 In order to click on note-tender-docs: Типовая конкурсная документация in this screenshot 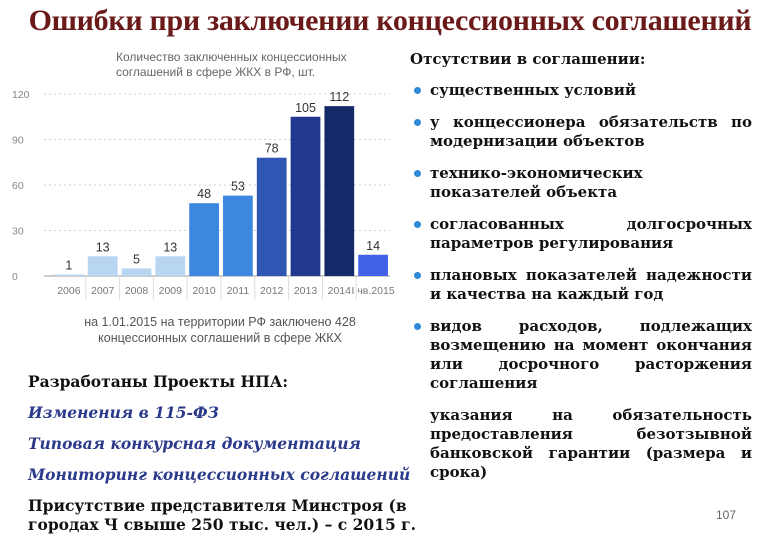, I will do `click(194, 443)`.